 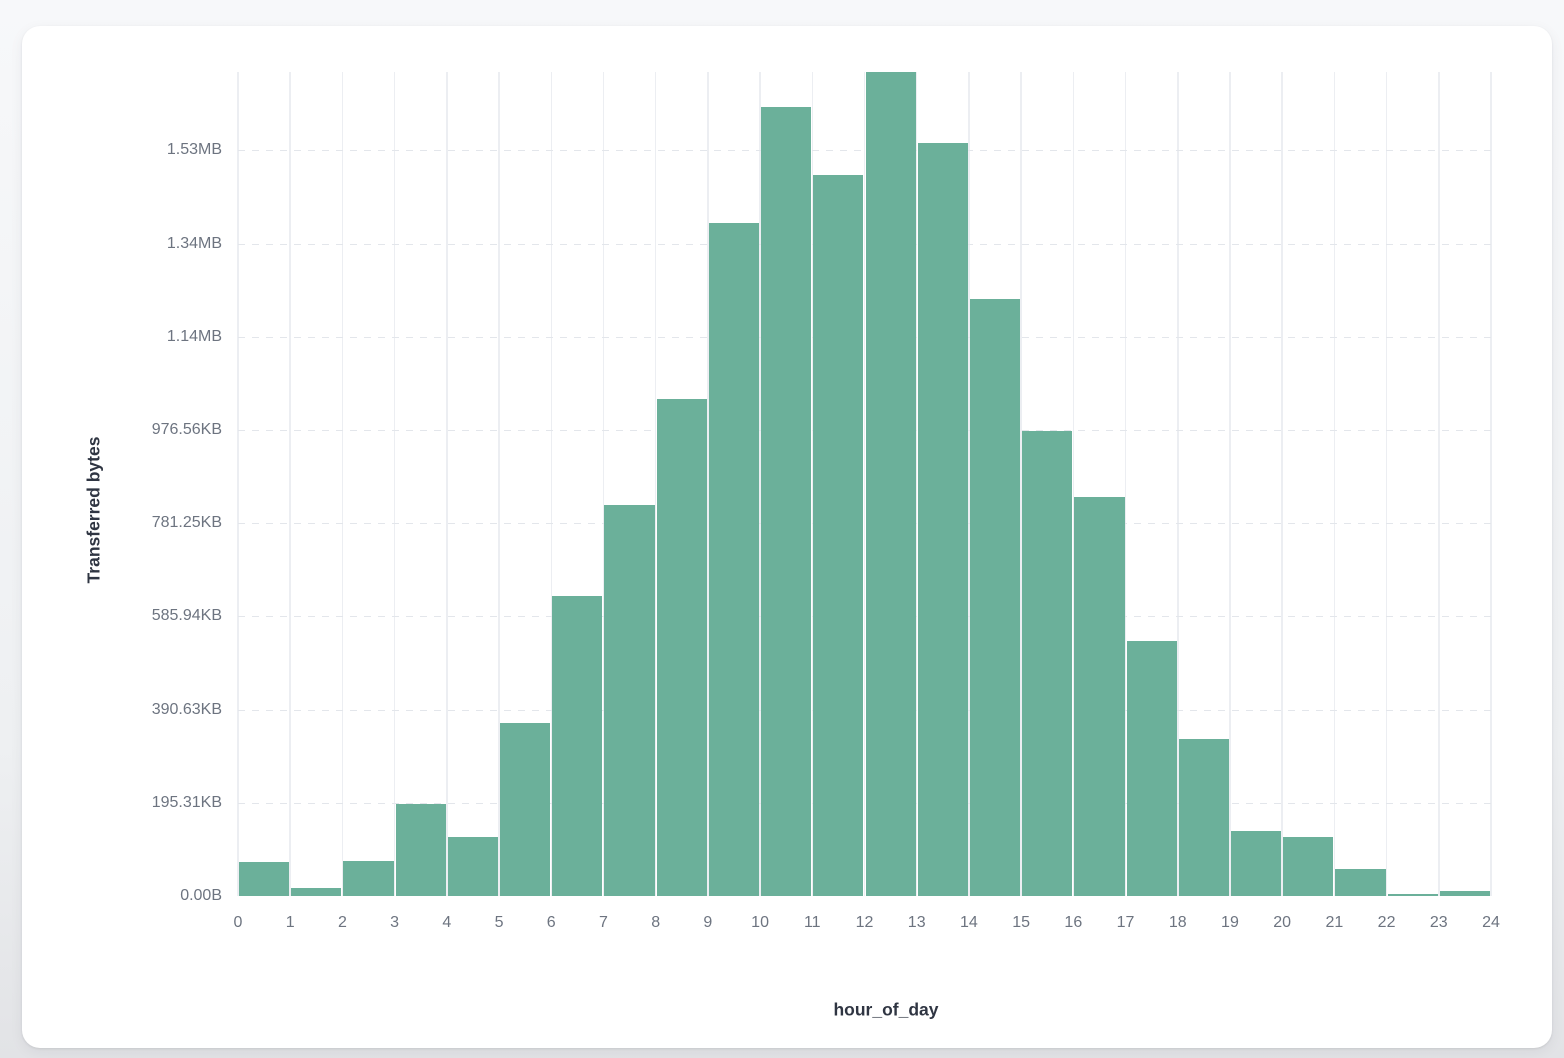 I want to click on x-tick-label: 16, so click(x=1073, y=922).